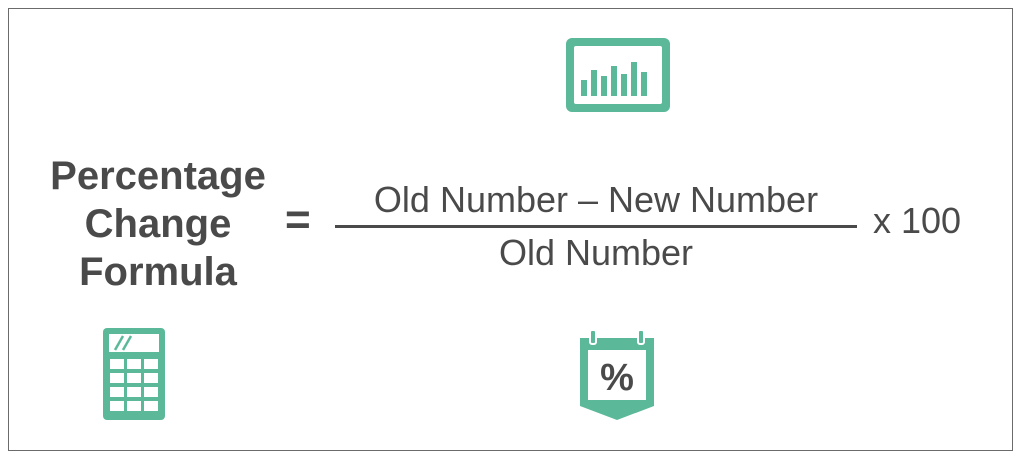 This screenshot has width=1024, height=461. I want to click on title-line-2: Change, so click(158, 224).